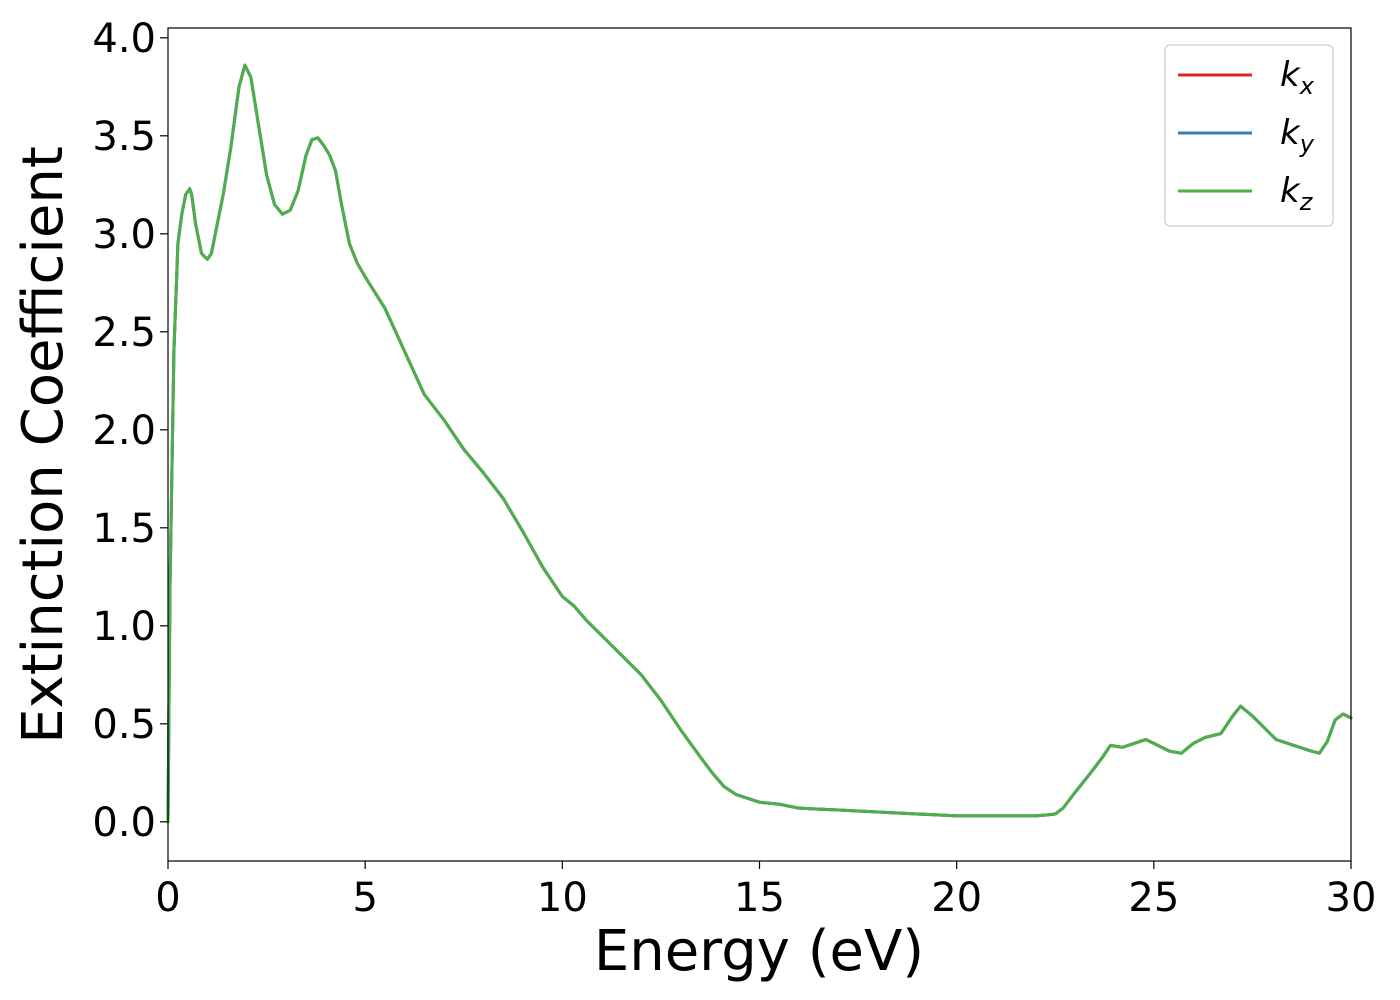  I want to click on x-tick-label: 15, so click(759, 898).